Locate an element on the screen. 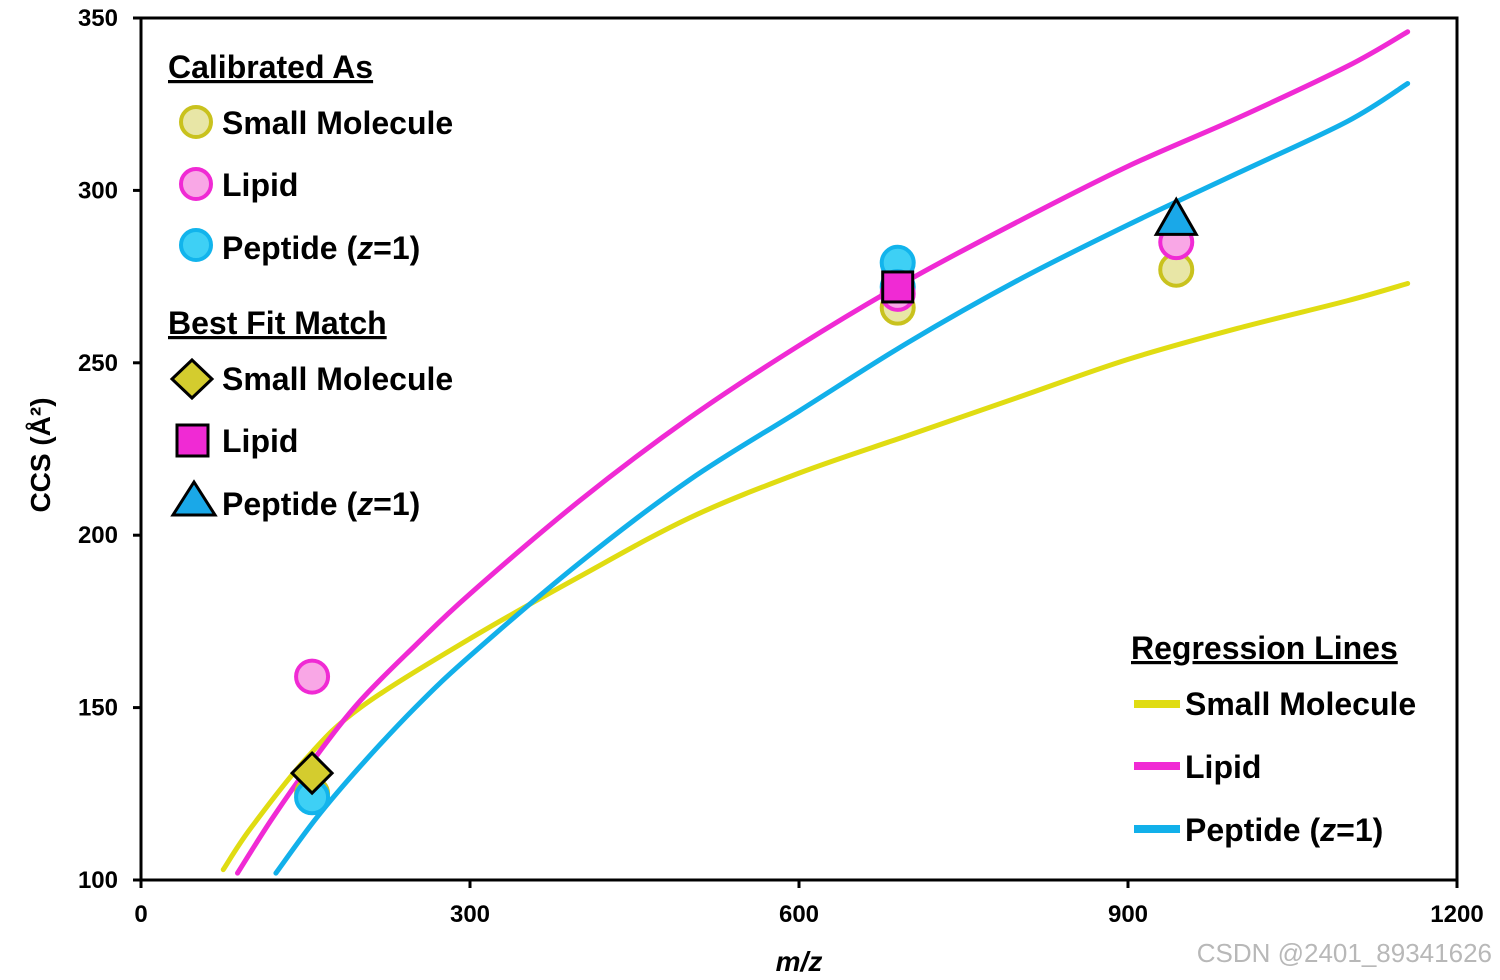  y-tick-label: 350 is located at coordinates (98, 18).